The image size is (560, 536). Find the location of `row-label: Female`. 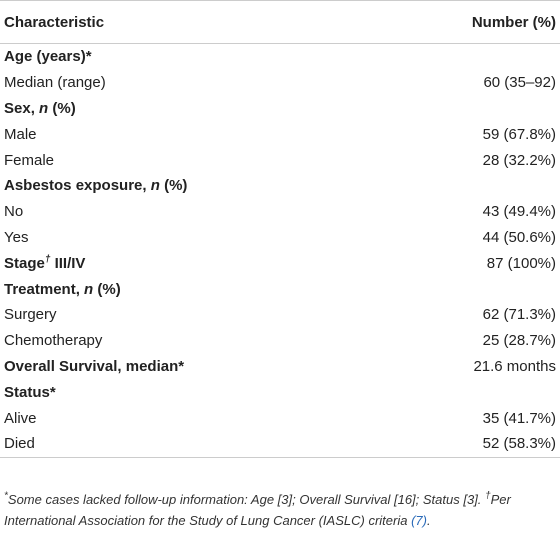

row-label: Female is located at coordinates (29, 160).